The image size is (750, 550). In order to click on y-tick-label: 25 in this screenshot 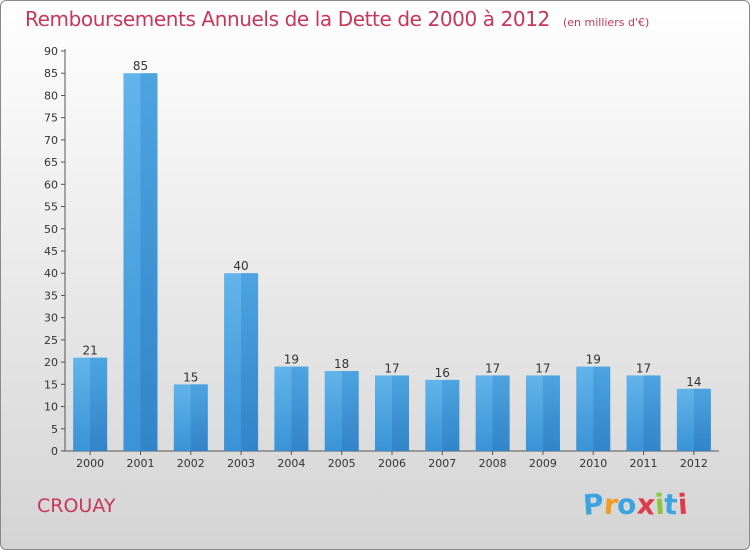, I will do `click(51, 340)`.